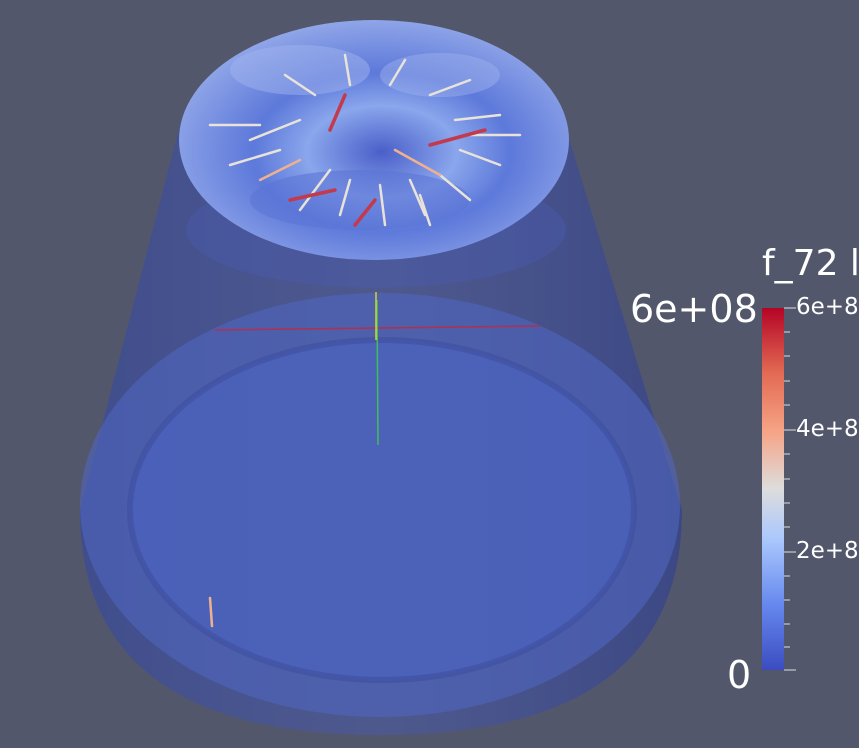 Image resolution: width=859 pixels, height=748 pixels. Describe the element at coordinates (790, 489) in the screenshot. I see `color-bar-ticks` at that location.